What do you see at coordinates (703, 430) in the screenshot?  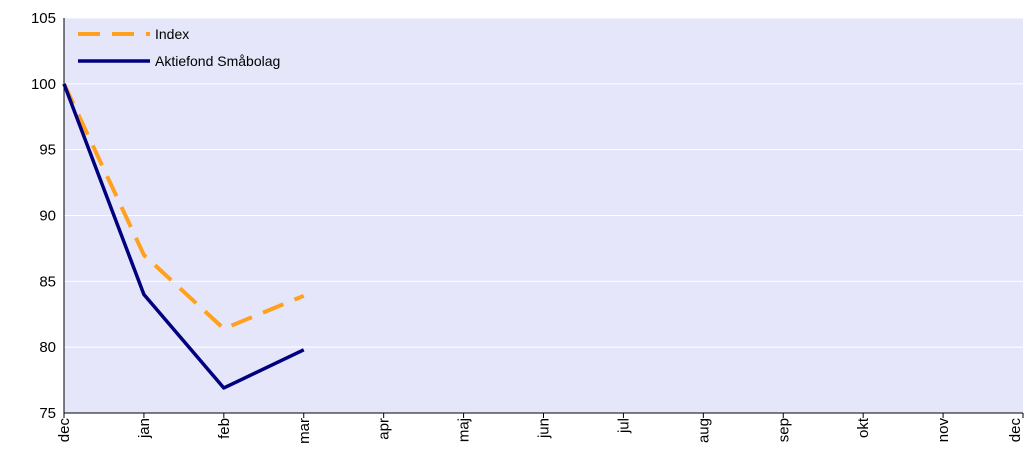 I see `x-tick-label: aug` at bounding box center [703, 430].